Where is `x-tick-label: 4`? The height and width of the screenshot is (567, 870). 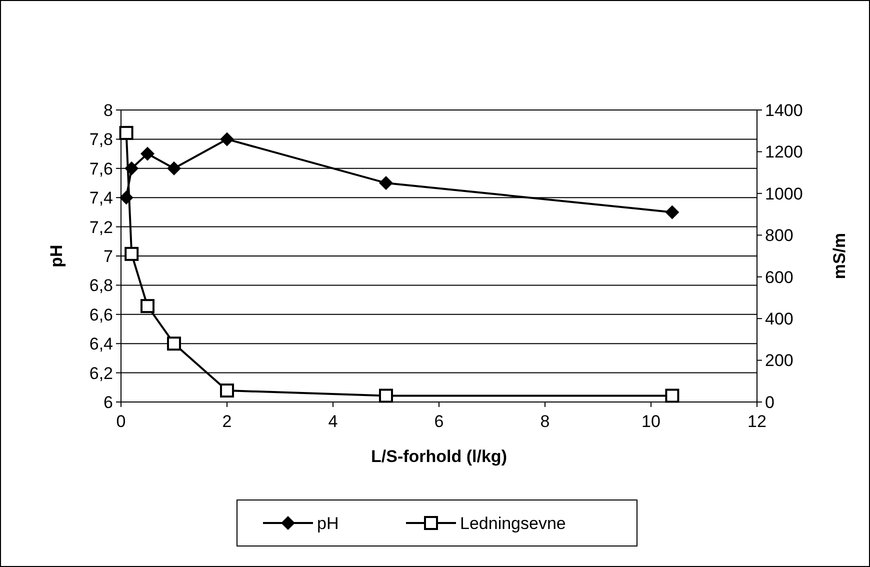
x-tick-label: 4 is located at coordinates (333, 421).